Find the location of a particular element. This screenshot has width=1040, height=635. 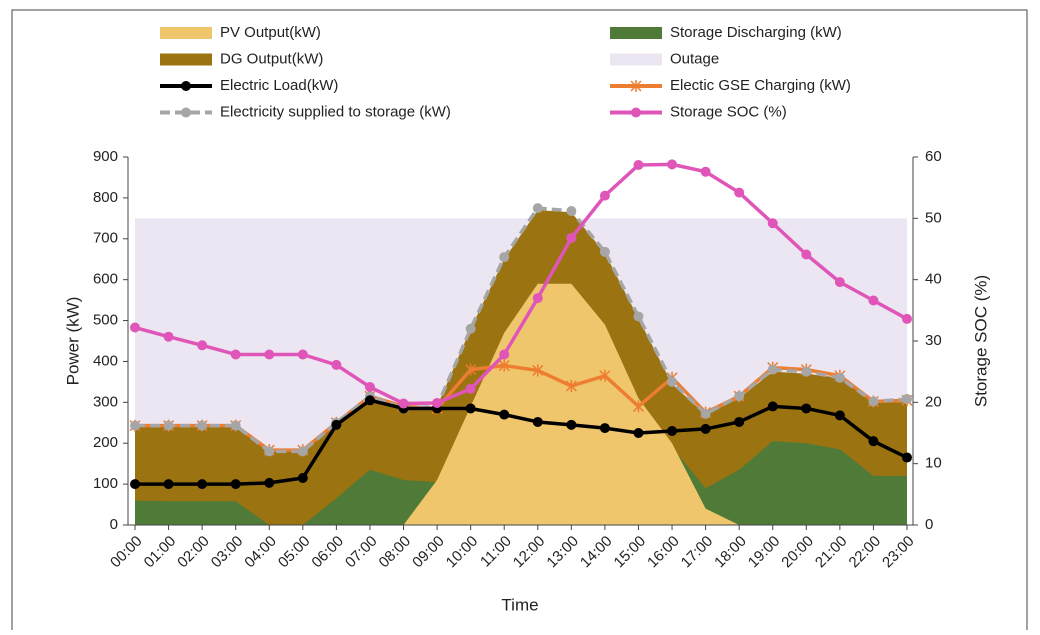

x-tick-label: 06:00 is located at coordinates (327, 552).